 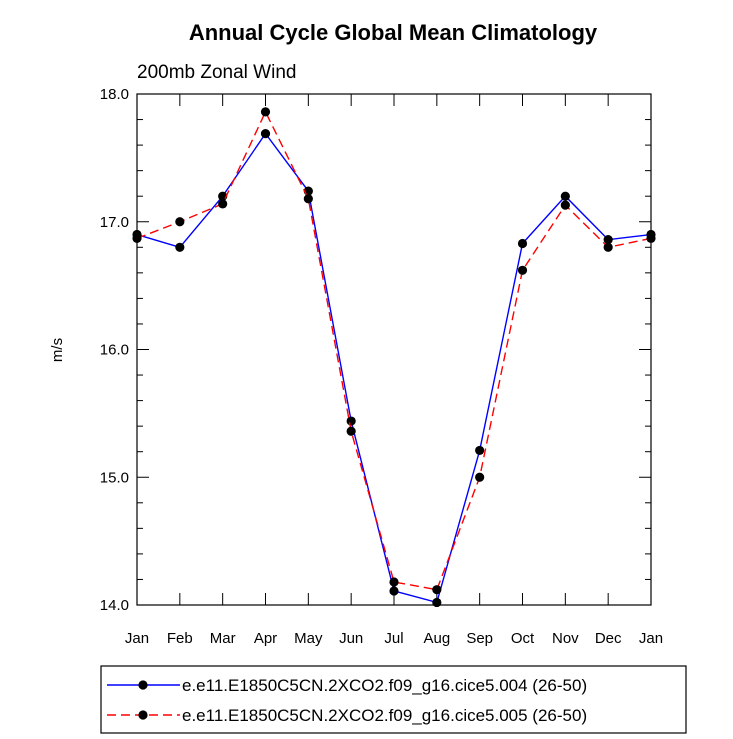 I want to click on x-tick-label-jan-0: Jan, so click(x=137, y=638).